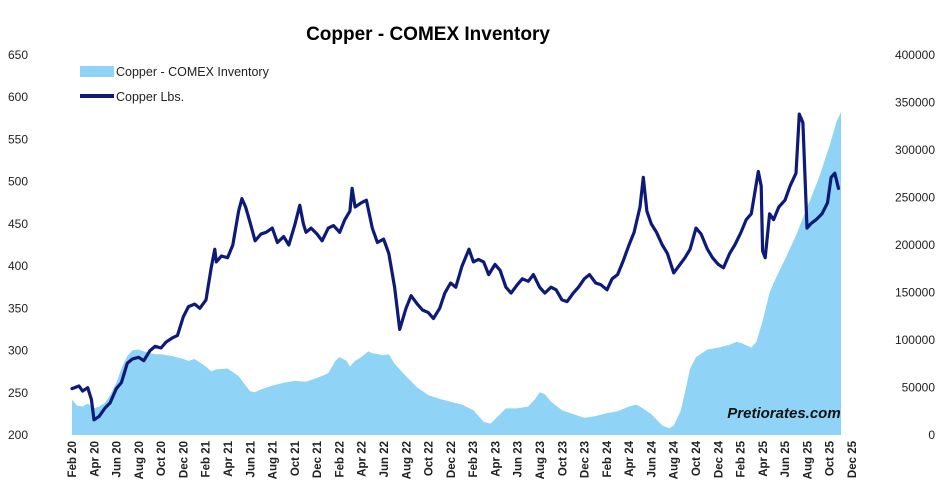 The image size is (945, 495). What do you see at coordinates (430, 458) in the screenshot?
I see `x-axis-tick-label: Oct 22` at bounding box center [430, 458].